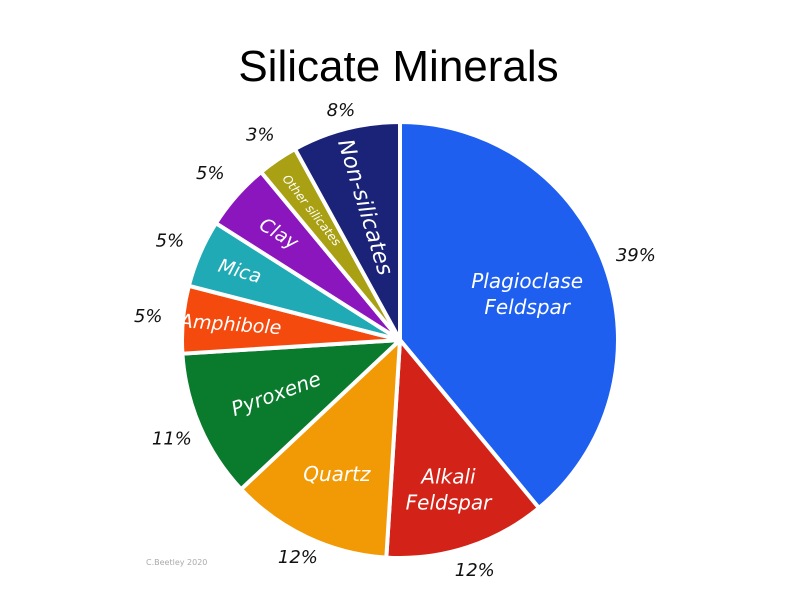 The image size is (797, 598). What do you see at coordinates (527, 294) in the screenshot?
I see `slice-label-plagioclase-feldspar: Plagioclase Feldspar` at bounding box center [527, 294].